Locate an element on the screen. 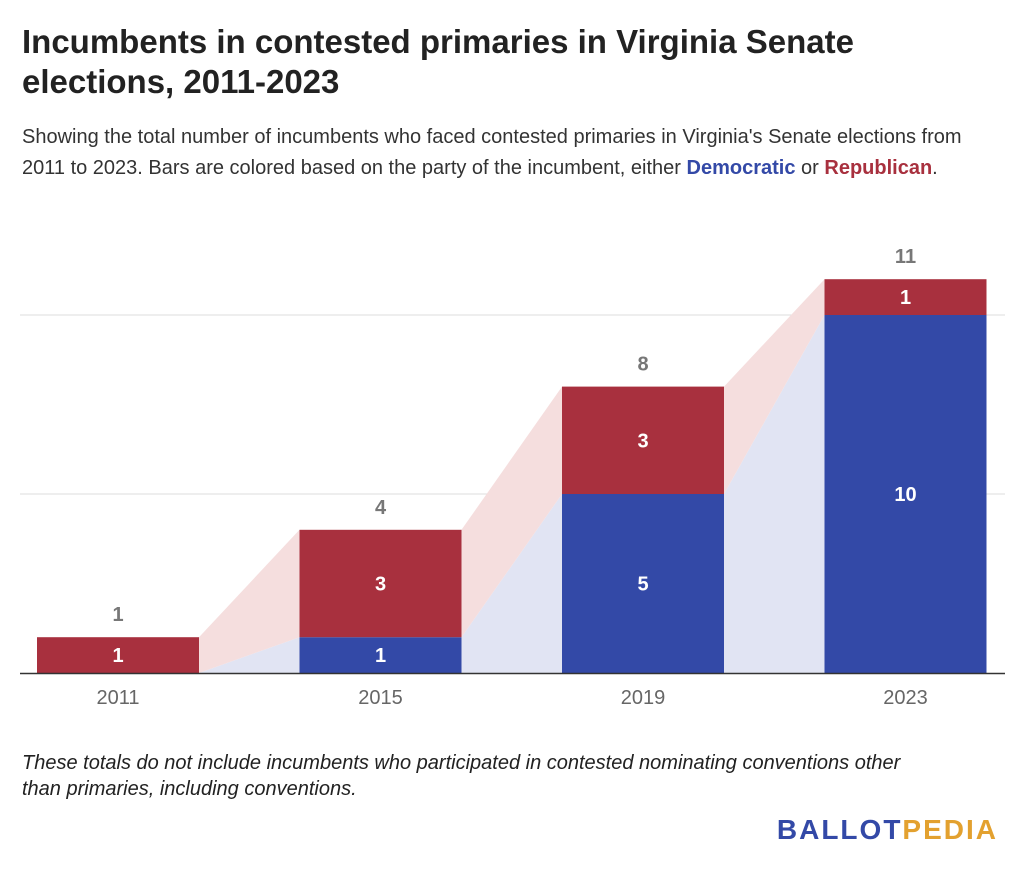  data-label-democratic: 5 is located at coordinates (642, 585).